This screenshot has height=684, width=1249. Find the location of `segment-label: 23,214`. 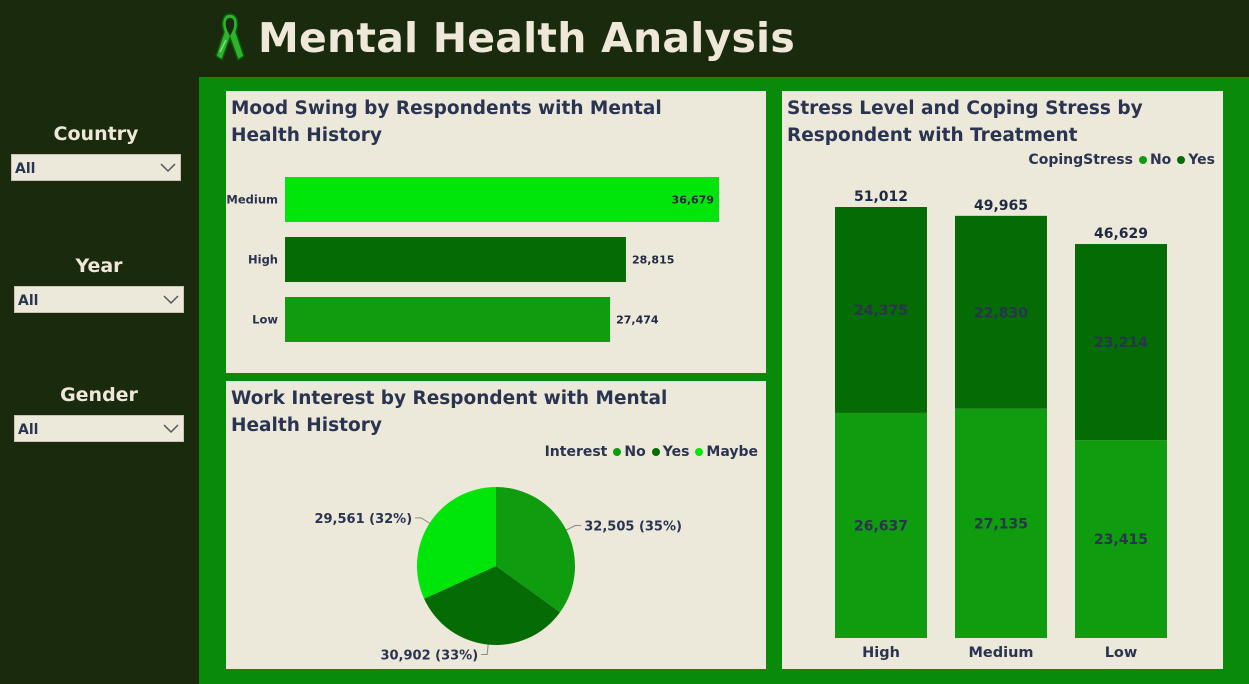

segment-label: 23,214 is located at coordinates (1121, 343).